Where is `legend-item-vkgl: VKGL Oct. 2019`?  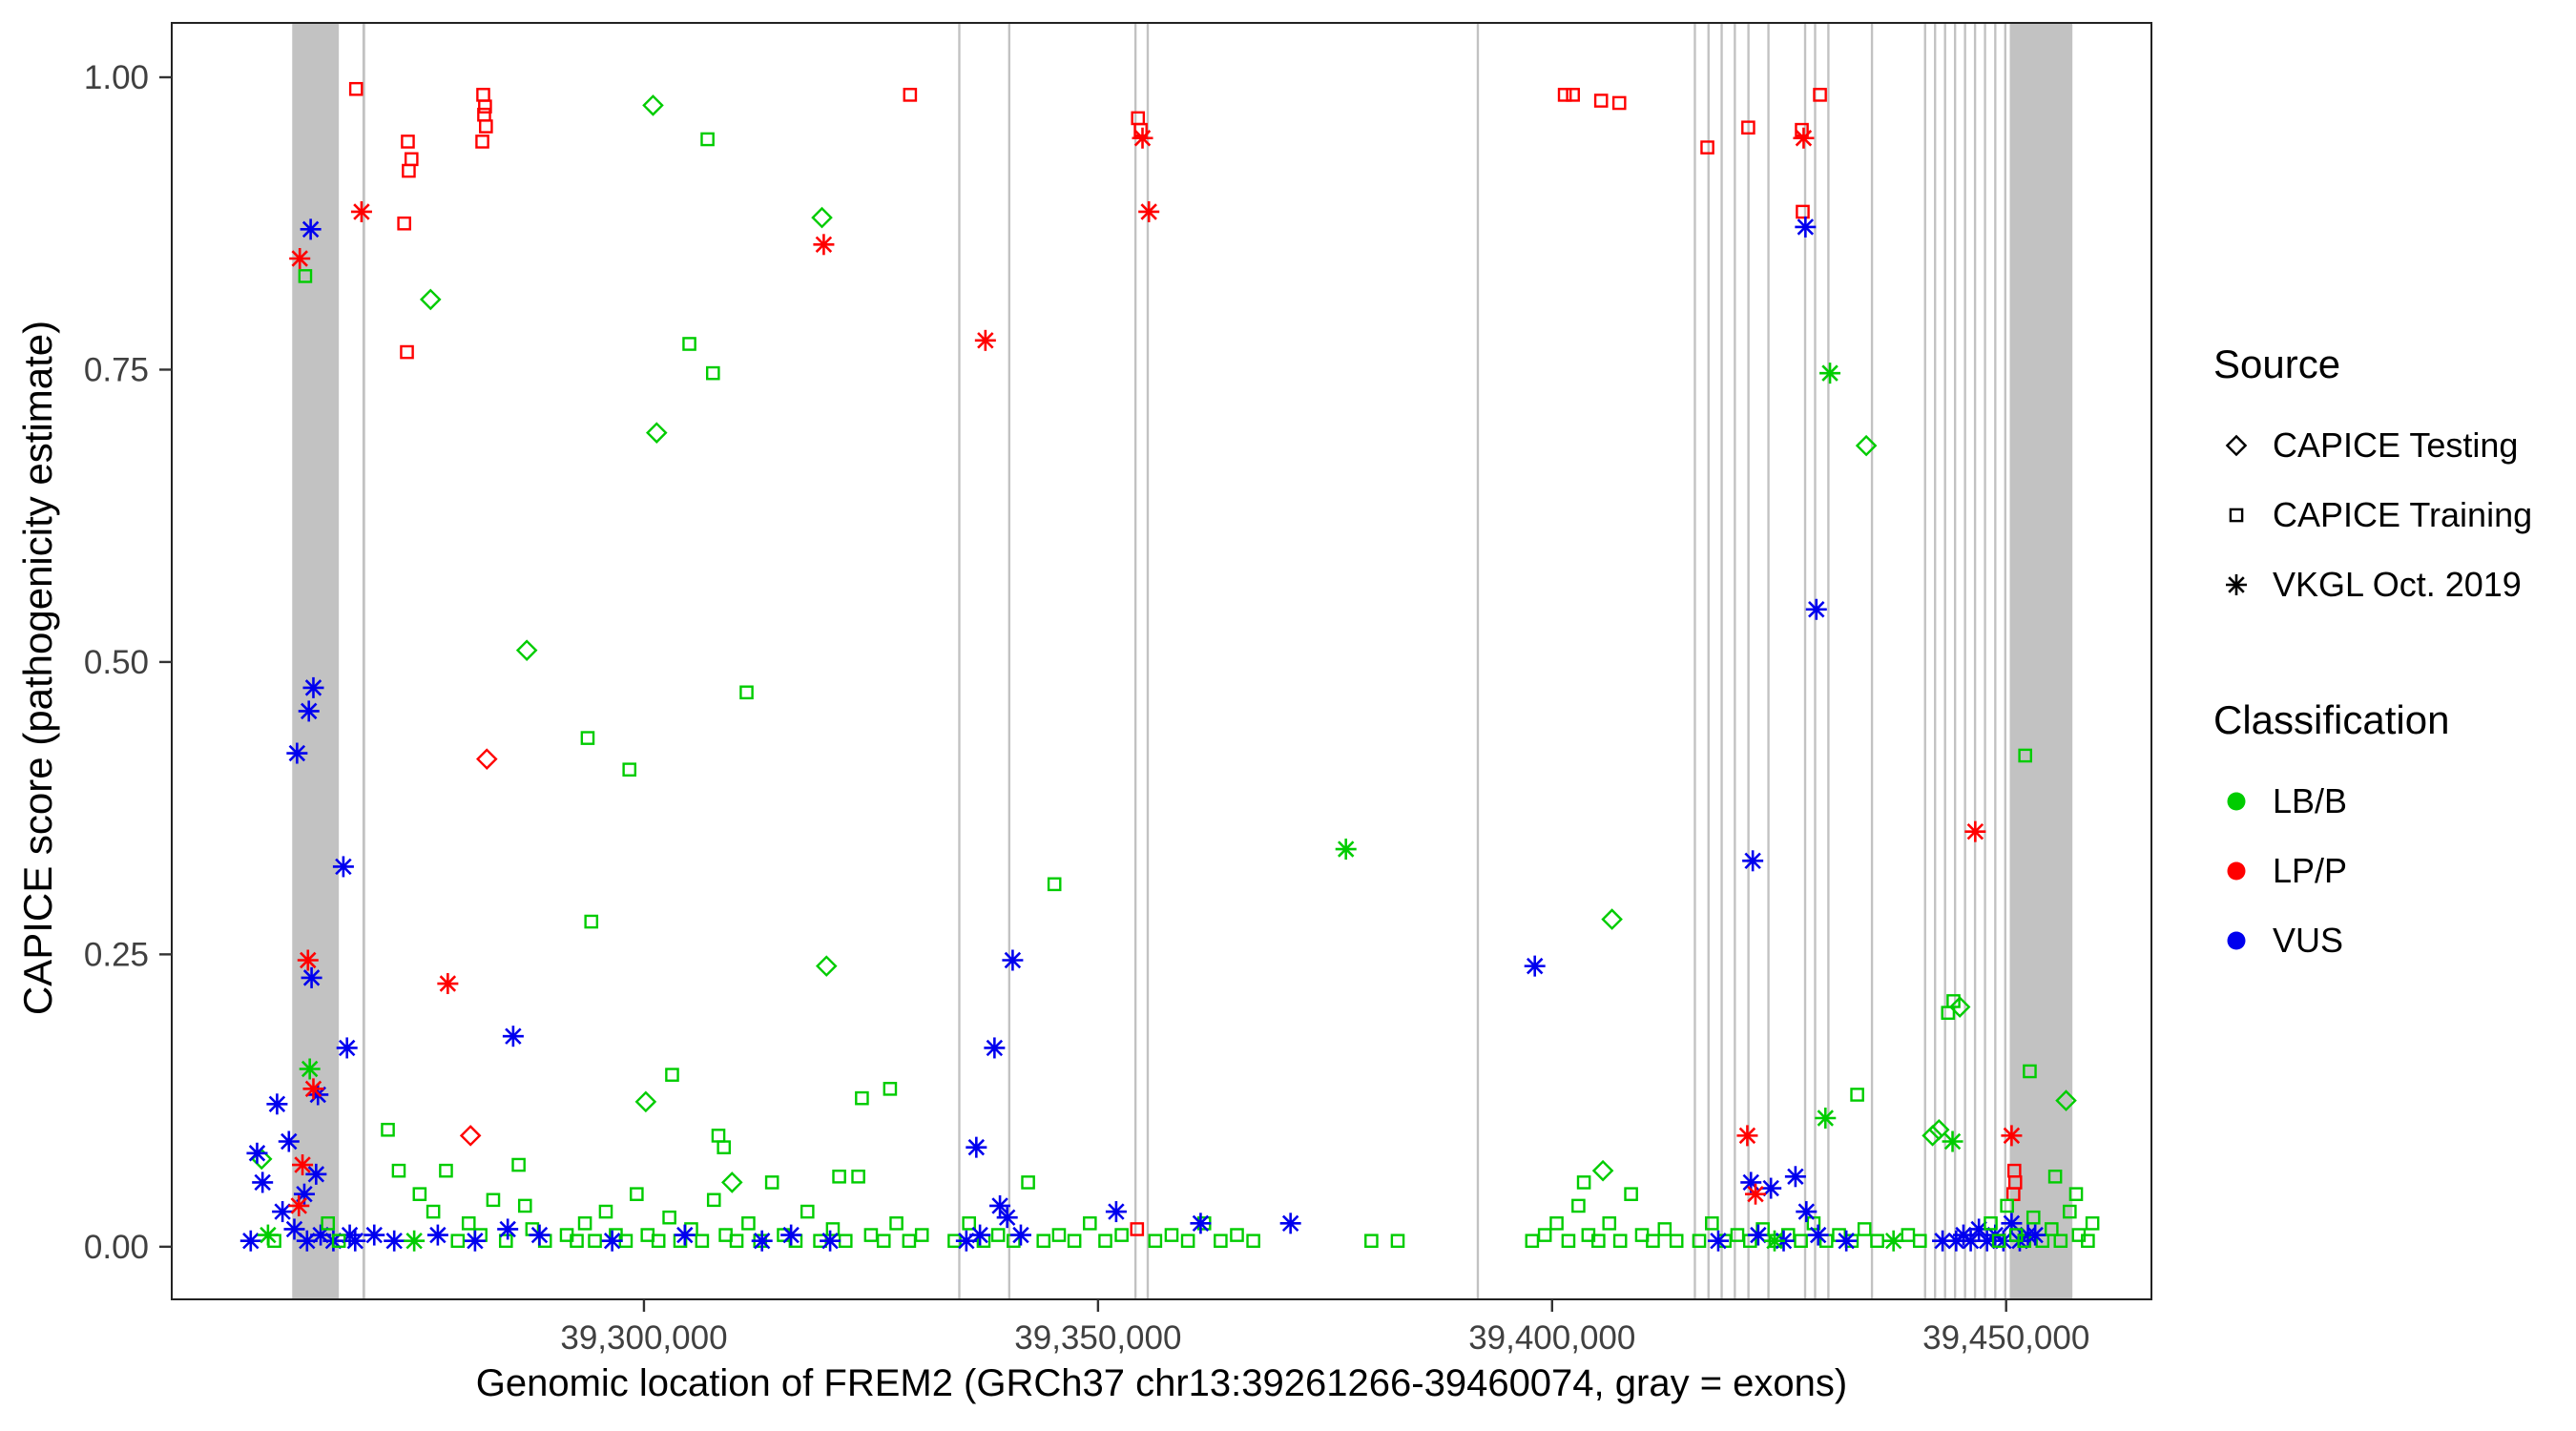
legend-item-vkgl: VKGL Oct. 2019 is located at coordinates (2394, 584).